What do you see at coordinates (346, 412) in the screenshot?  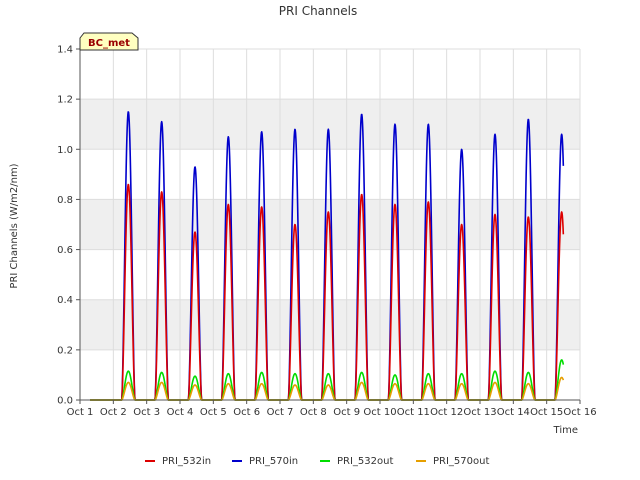 I see `x-tick-label: Oct 9` at bounding box center [346, 412].